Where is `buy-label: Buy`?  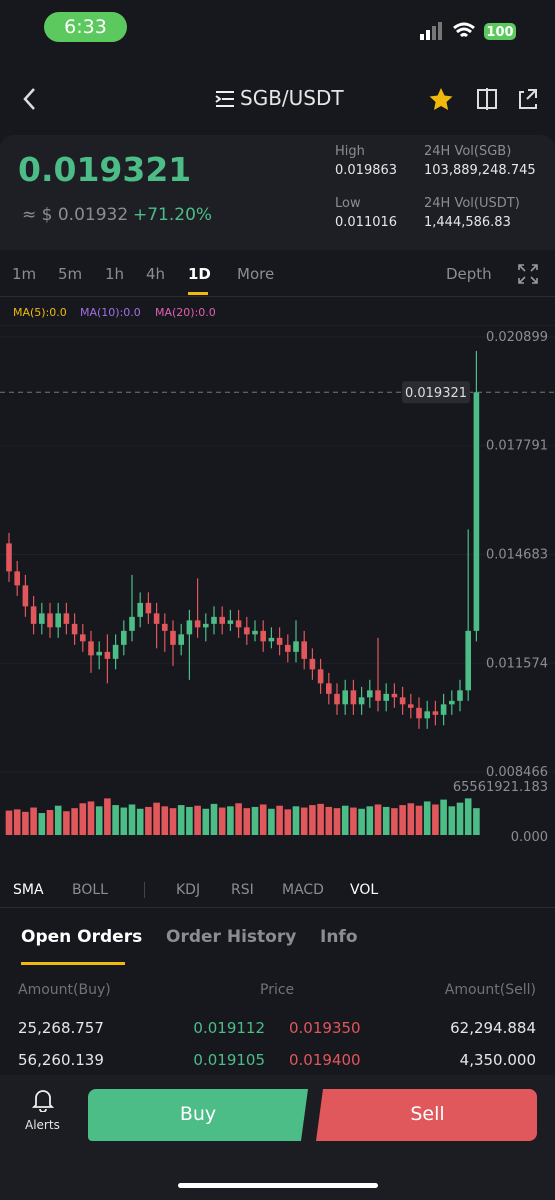
buy-label: Buy is located at coordinates (198, 1114).